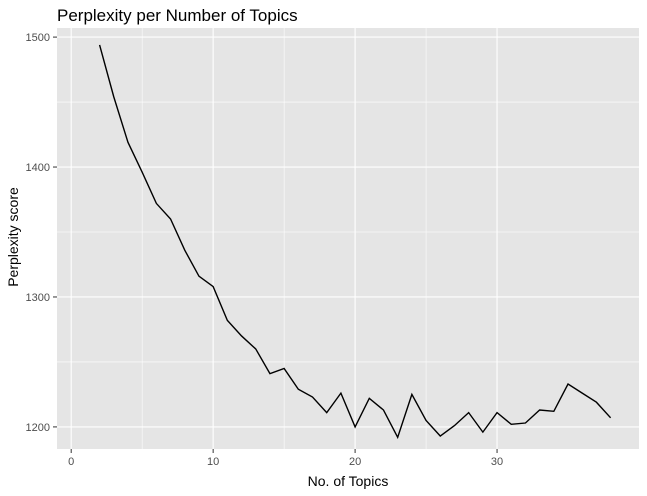 This screenshot has width=647, height=496. I want to click on x-tick-label: 30, so click(497, 462).